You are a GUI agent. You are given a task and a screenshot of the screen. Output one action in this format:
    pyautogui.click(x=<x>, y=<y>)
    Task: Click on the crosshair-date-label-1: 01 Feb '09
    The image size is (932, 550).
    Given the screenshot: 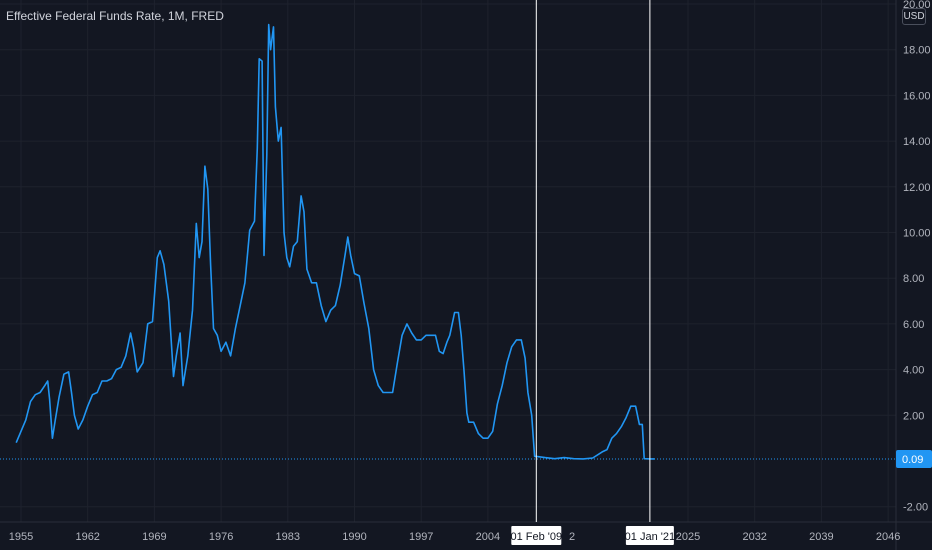 What is the action you would take?
    pyautogui.click(x=536, y=537)
    